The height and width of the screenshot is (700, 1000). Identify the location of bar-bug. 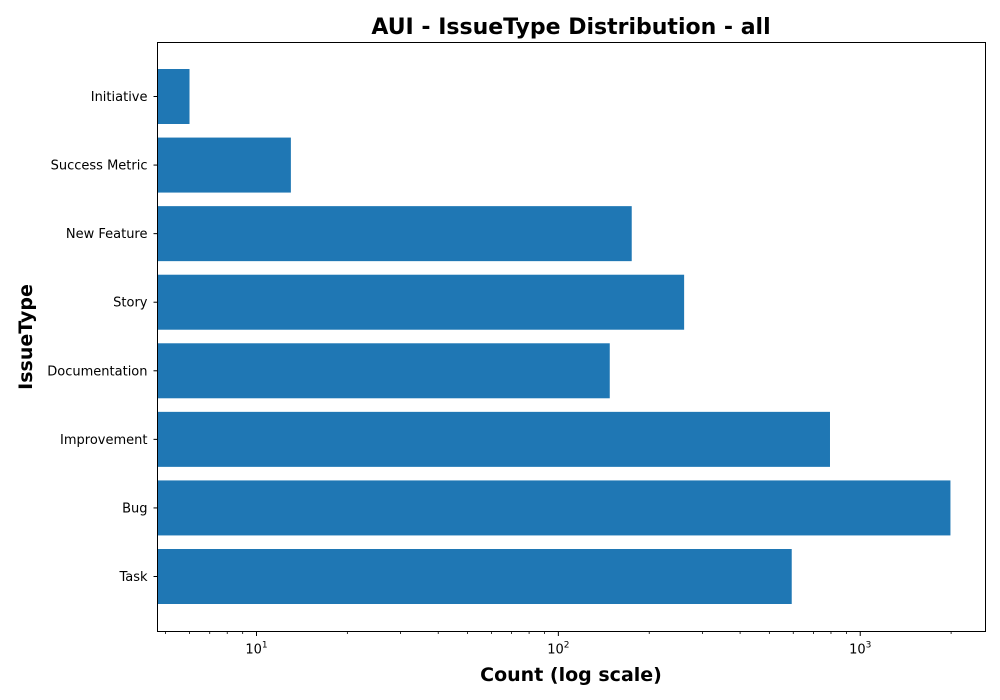
(554, 508).